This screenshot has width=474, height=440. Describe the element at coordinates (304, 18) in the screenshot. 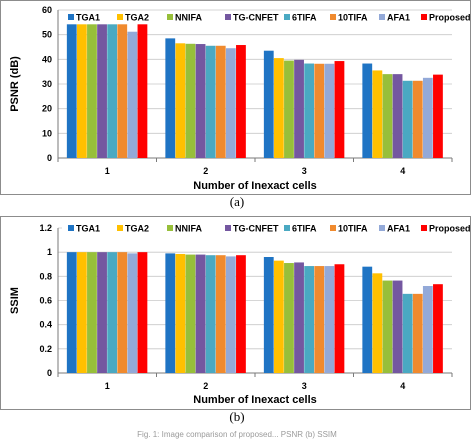

I see `legend-label: 6TIFA` at that location.